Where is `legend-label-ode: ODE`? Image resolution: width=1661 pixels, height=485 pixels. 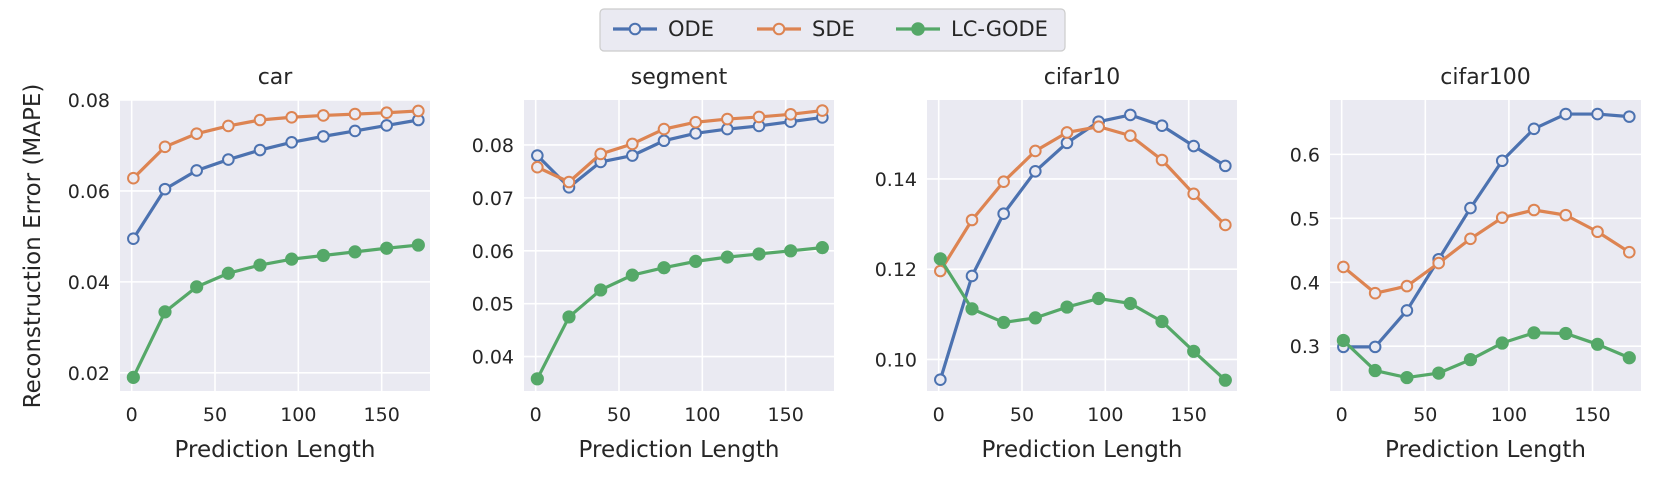 legend-label-ode: ODE is located at coordinates (691, 29).